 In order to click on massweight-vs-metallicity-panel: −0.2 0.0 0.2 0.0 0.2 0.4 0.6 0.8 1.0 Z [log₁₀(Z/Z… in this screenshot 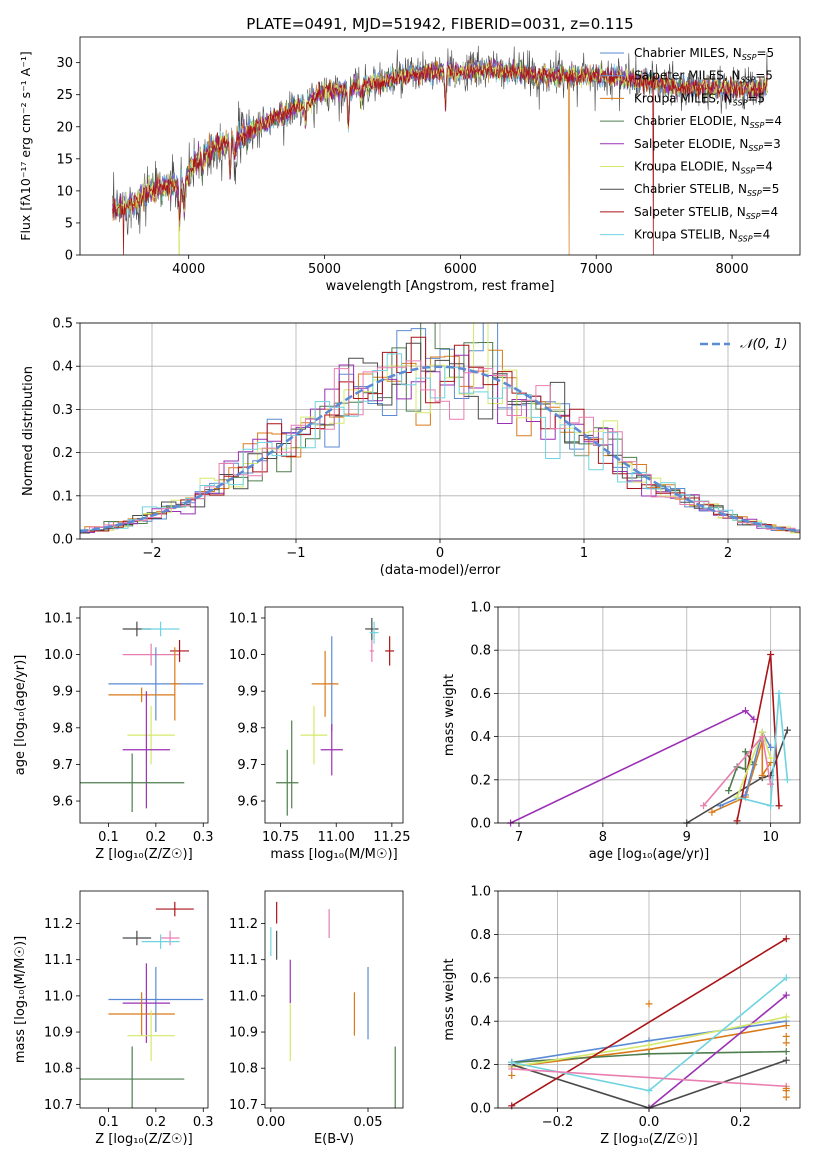, I will do `click(621, 1016)`.